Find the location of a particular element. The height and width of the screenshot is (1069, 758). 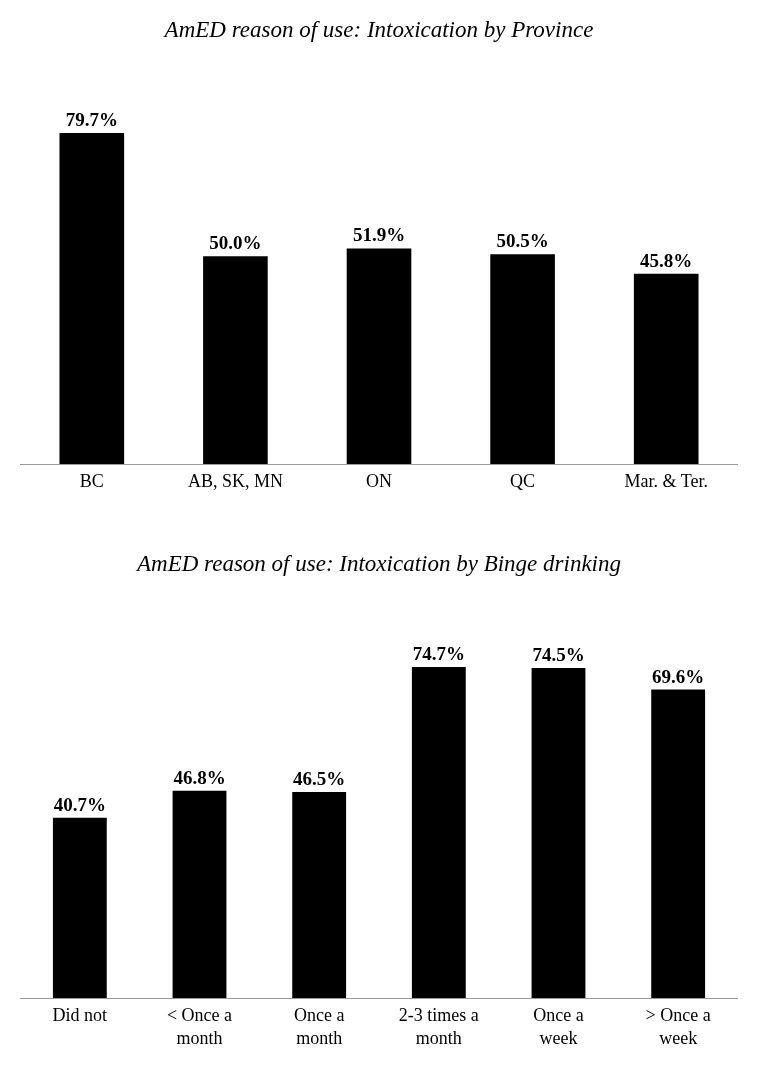

x-tick-label: ON is located at coordinates (379, 480).